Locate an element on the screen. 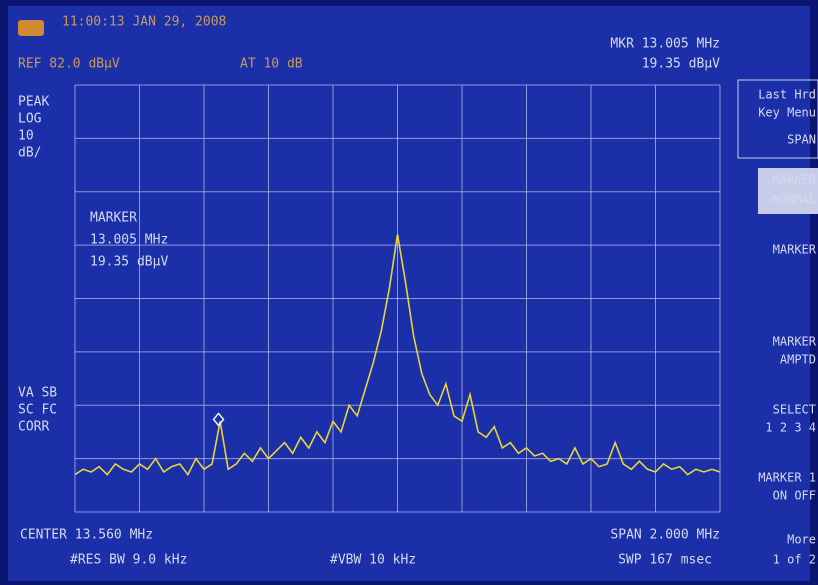 The image size is (818, 585). scale-label: LOG is located at coordinates (30, 119).